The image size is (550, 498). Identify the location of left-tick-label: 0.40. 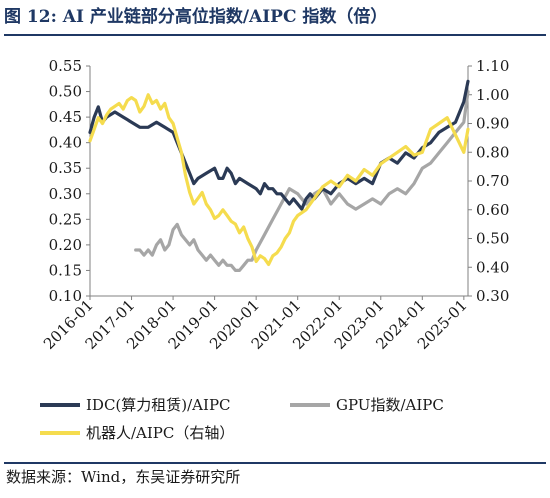
(65, 143).